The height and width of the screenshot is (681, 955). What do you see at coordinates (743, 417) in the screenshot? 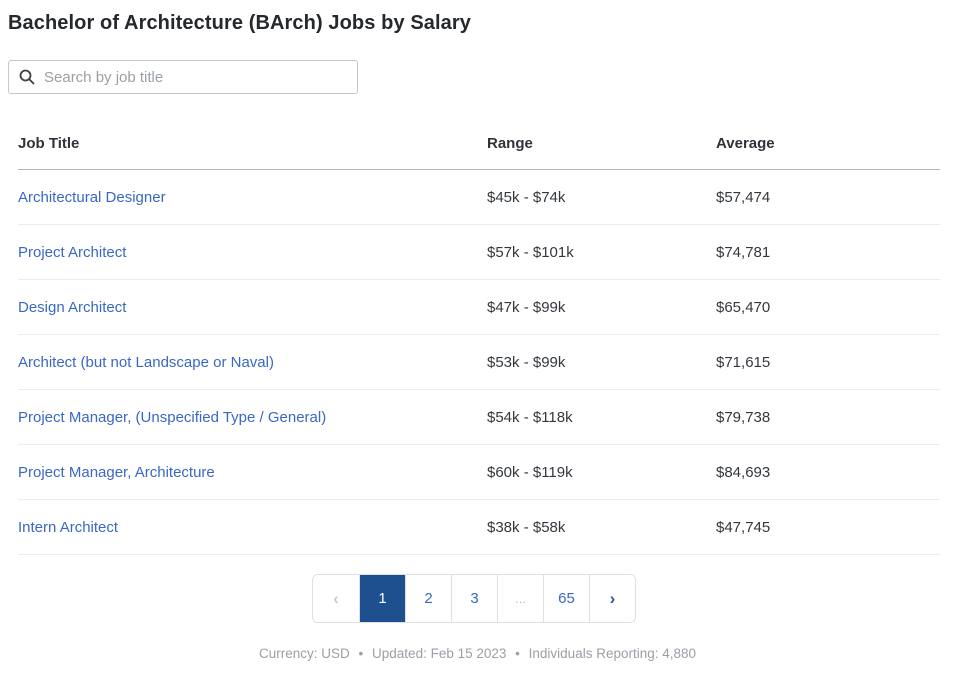
I see `average-value: $79,738` at bounding box center [743, 417].